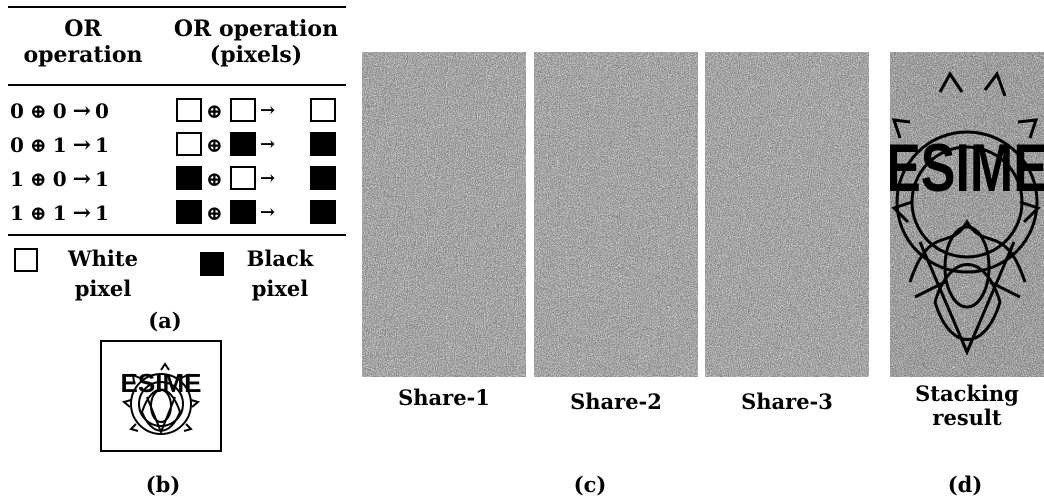  I want to click on header-or-operation-pixels: OR operation (pixels), so click(256, 42).